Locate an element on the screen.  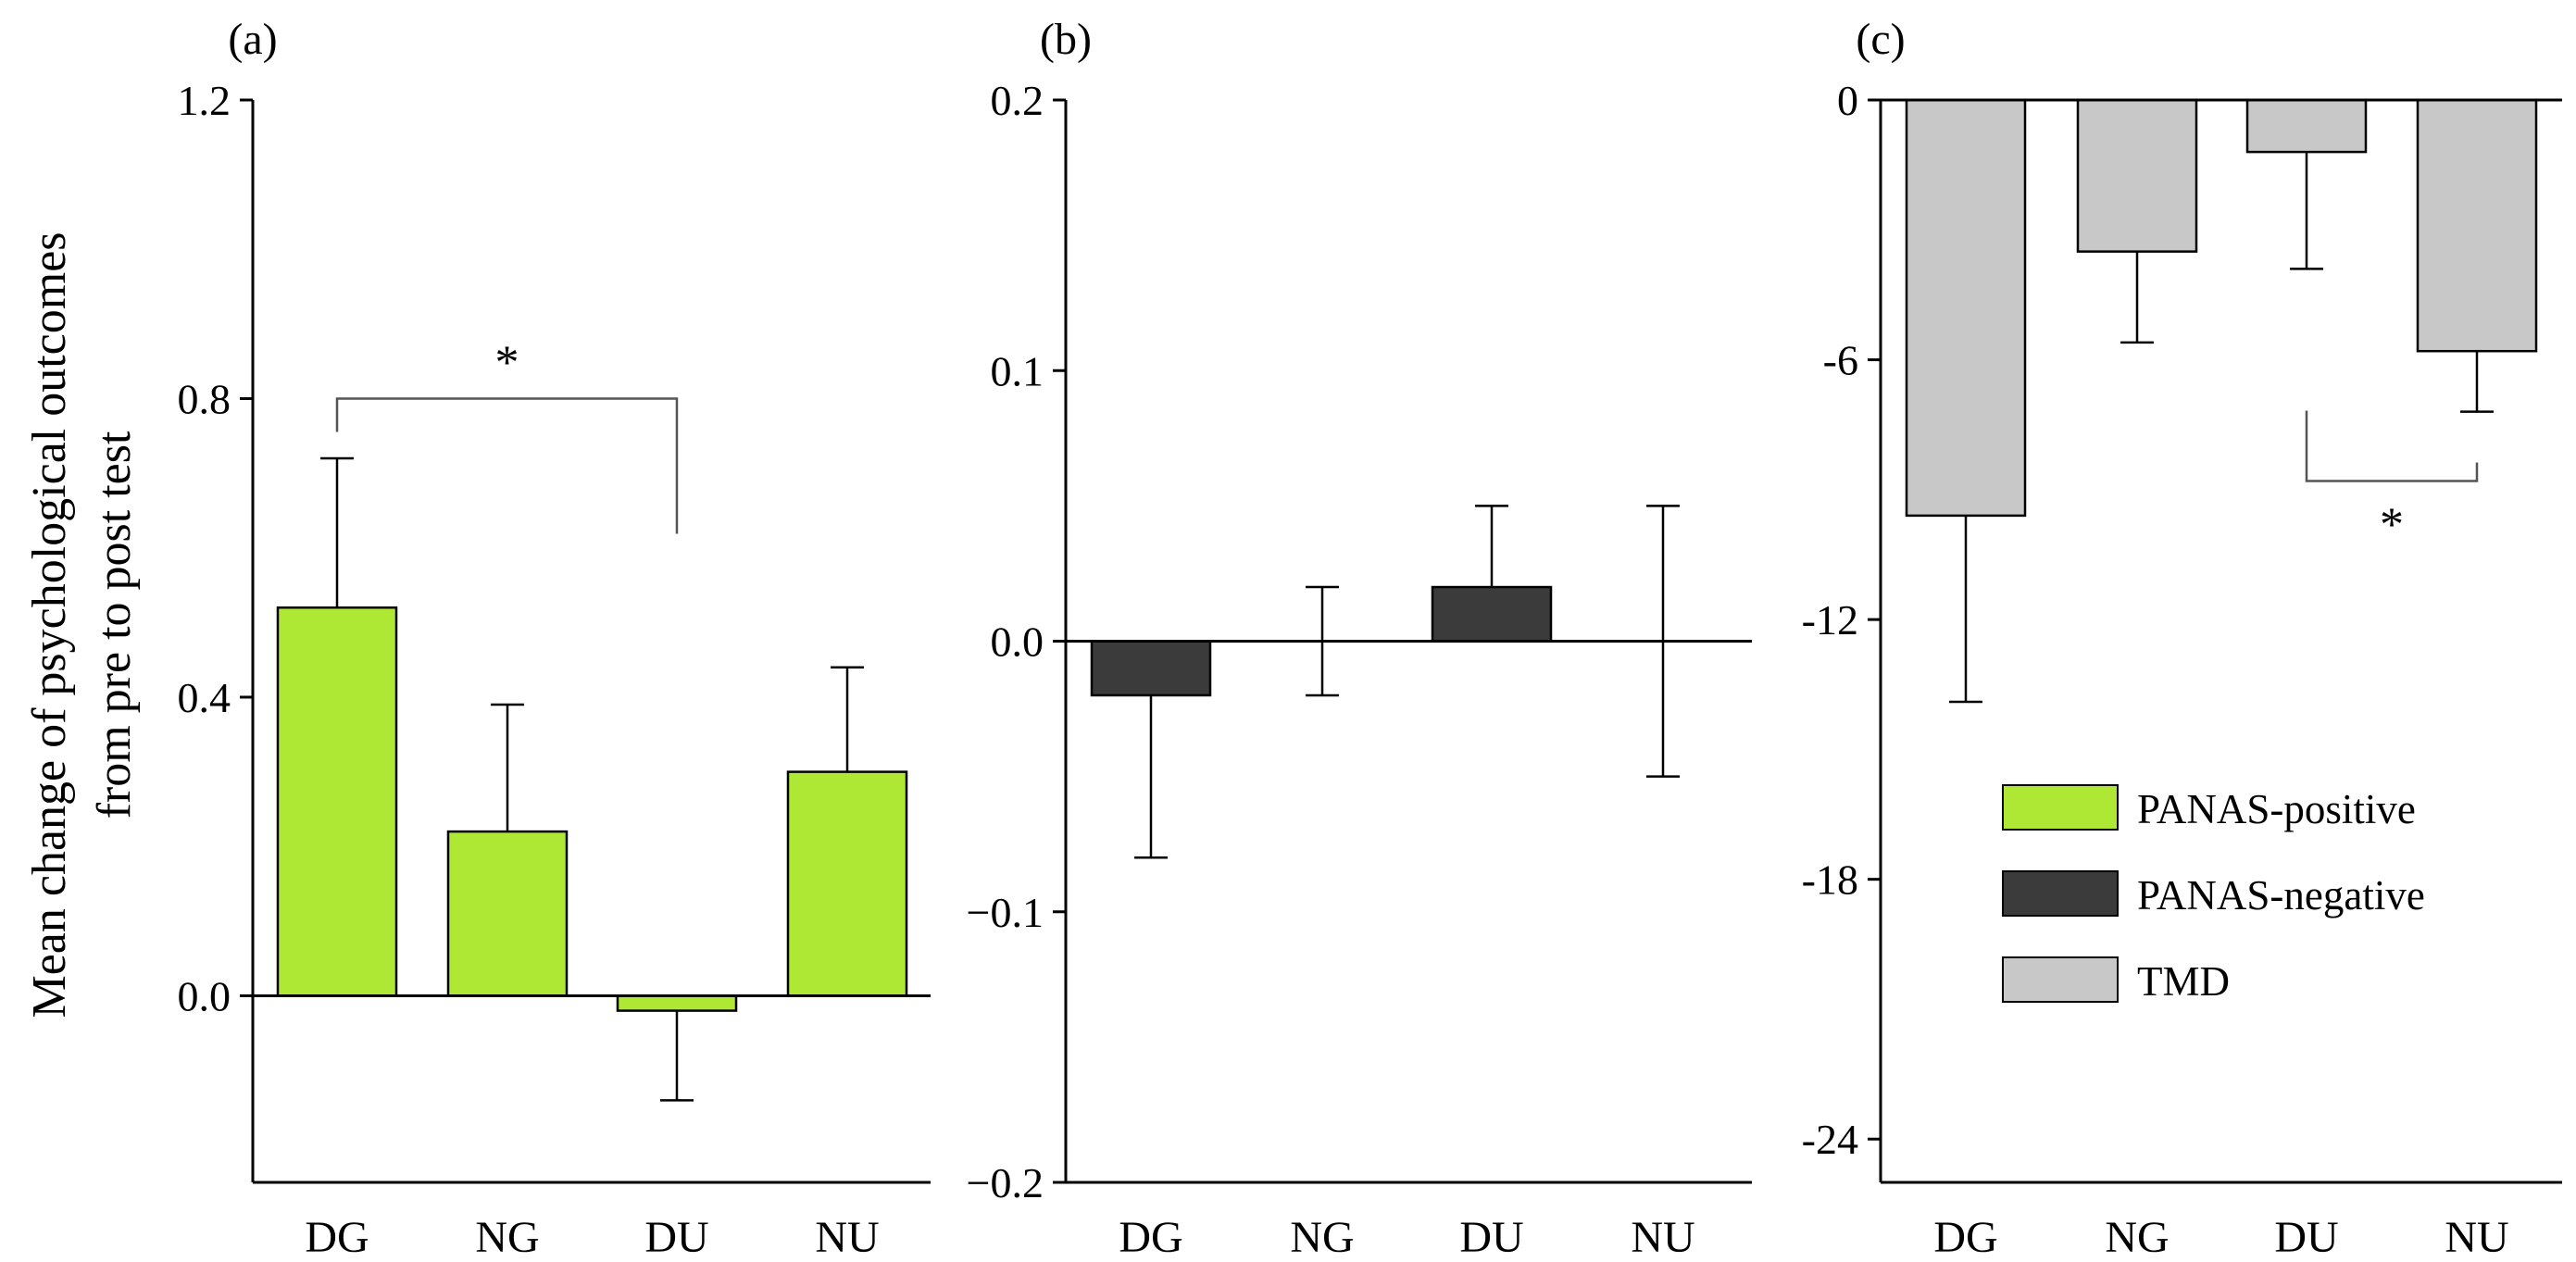
y-tick-label: 0 is located at coordinates (1848, 100).